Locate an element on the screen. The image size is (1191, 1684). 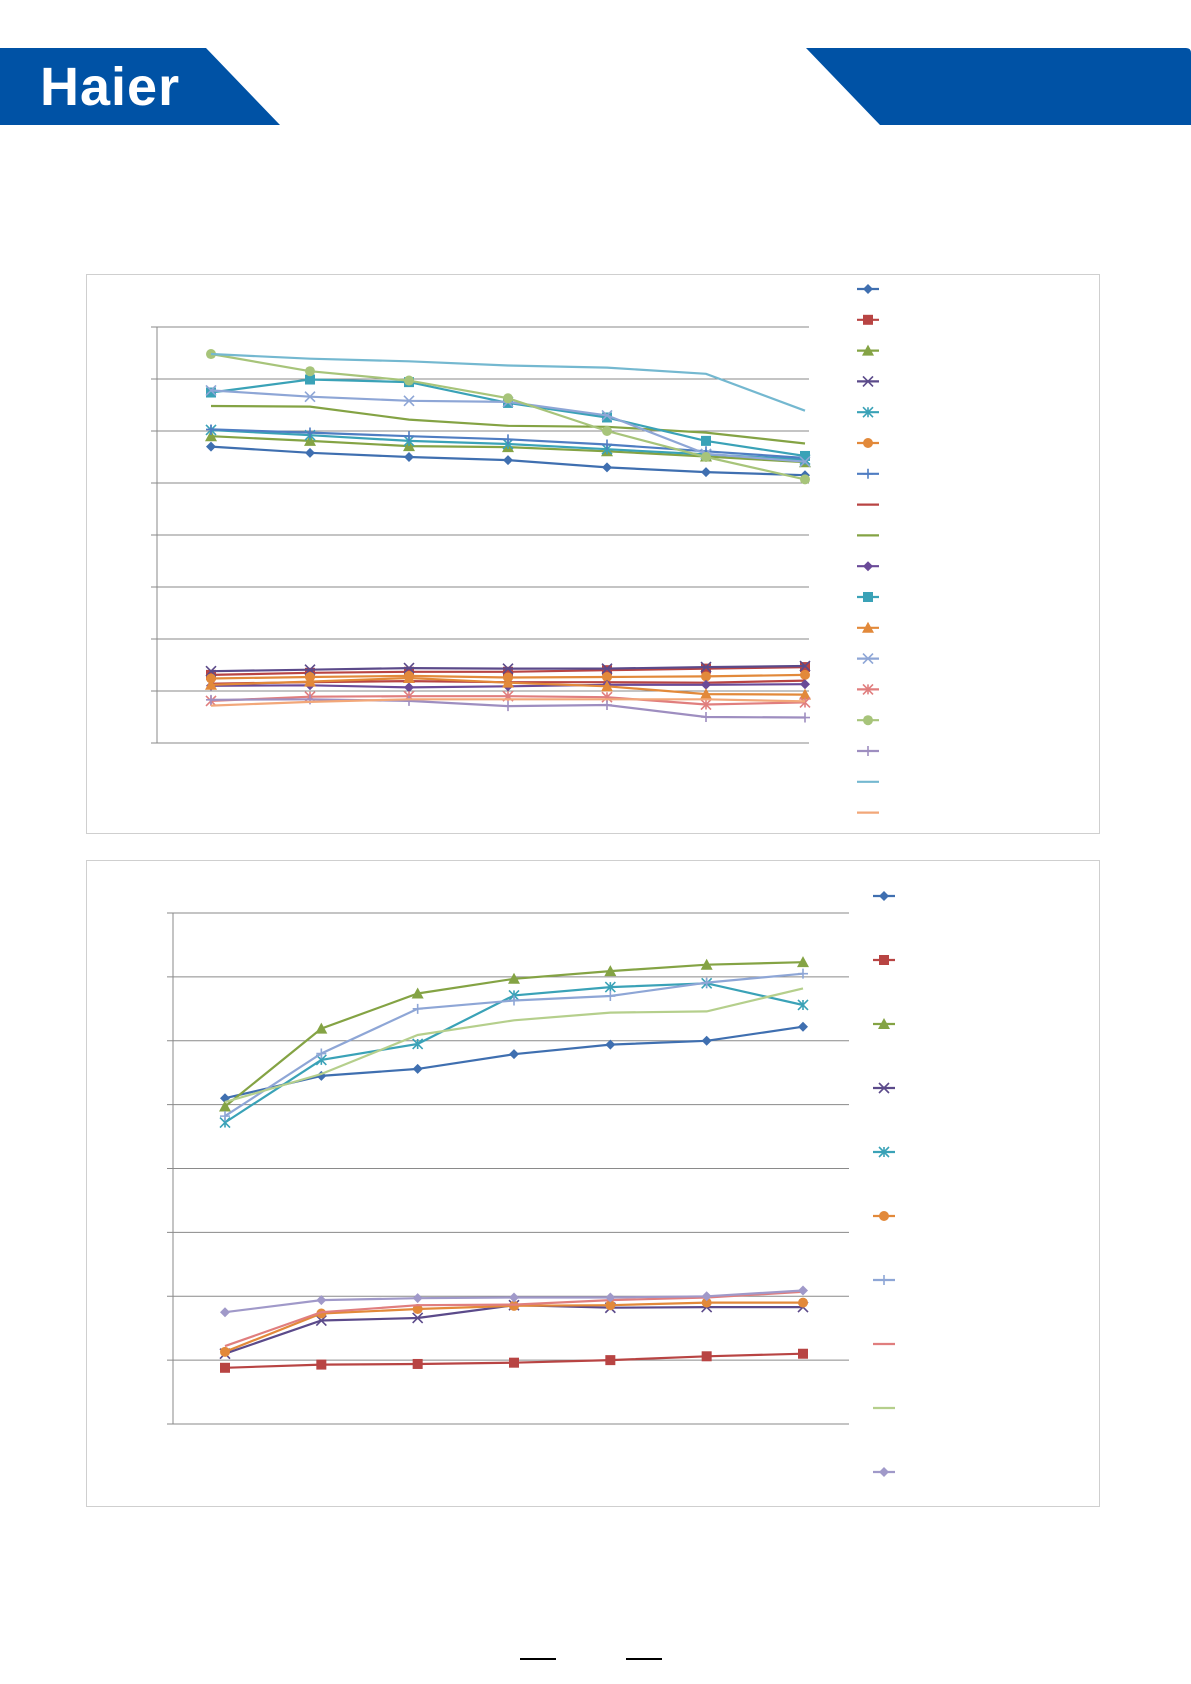
header-banner-left is located at coordinates (140, 86).